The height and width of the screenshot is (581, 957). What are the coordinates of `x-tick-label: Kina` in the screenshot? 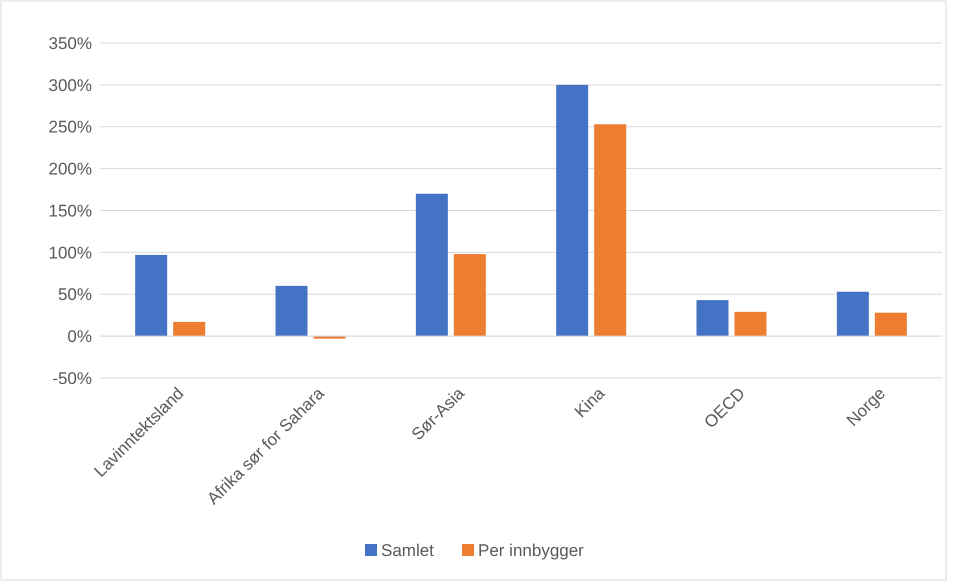 It's located at (589, 402).